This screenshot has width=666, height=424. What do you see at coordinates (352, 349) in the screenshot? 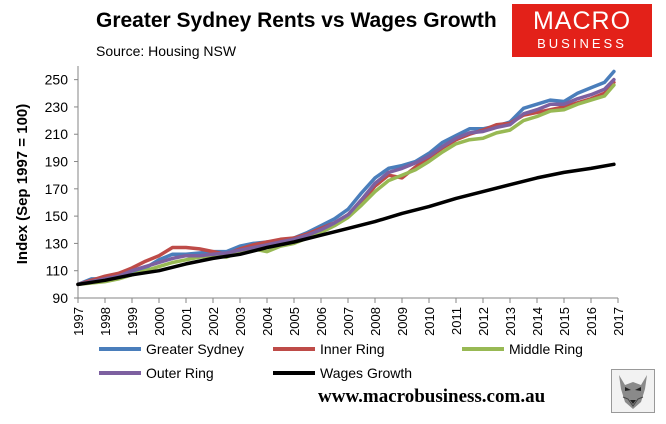
I see `legend-label-inner-ring: Inner Ring` at bounding box center [352, 349].